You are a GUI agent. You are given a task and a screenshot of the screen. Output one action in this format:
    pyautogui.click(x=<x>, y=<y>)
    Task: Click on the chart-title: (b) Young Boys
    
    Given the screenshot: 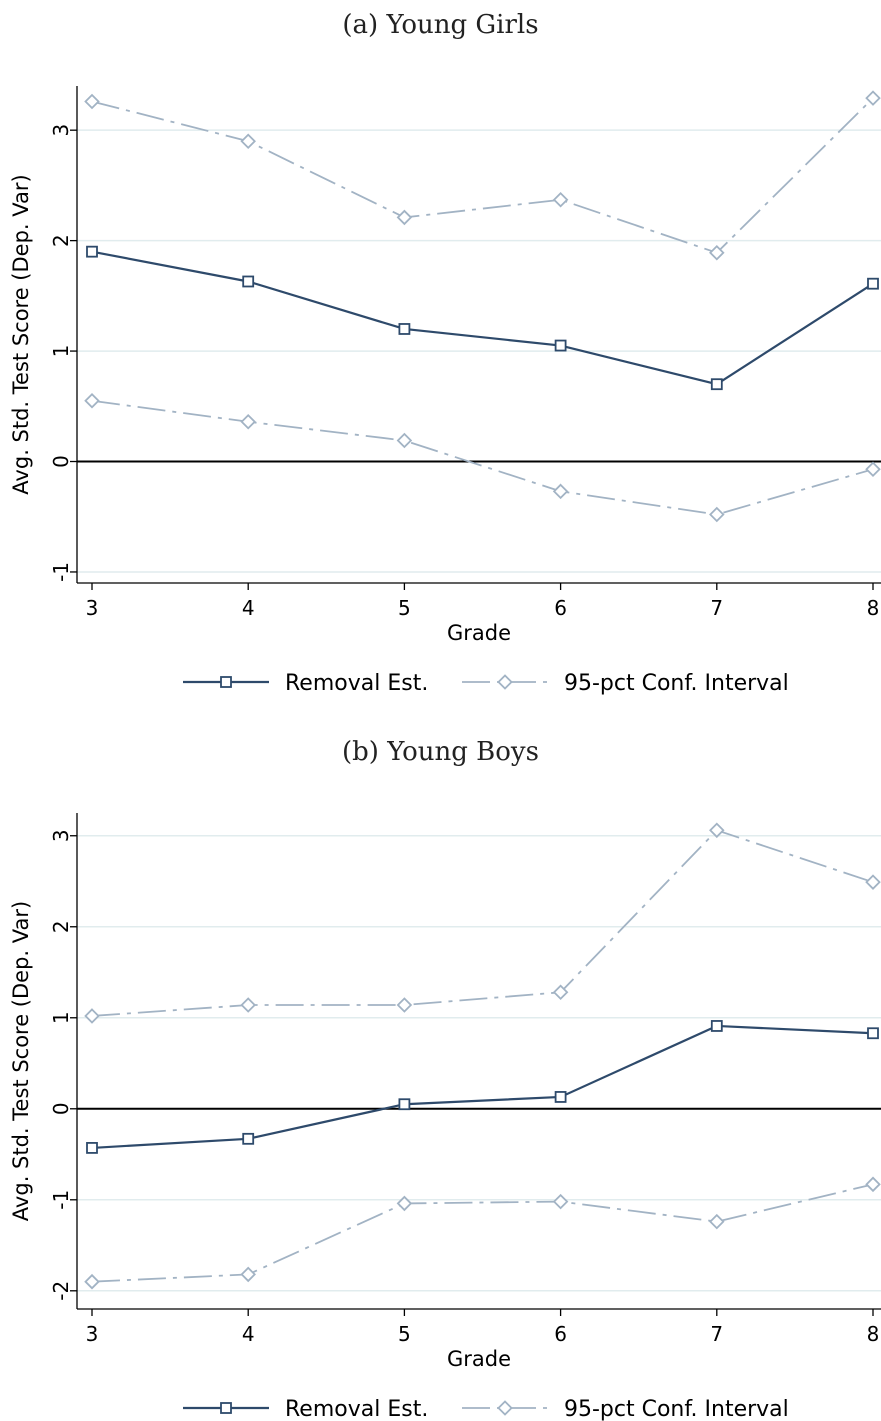 What is the action you would take?
    pyautogui.click(x=440, y=752)
    